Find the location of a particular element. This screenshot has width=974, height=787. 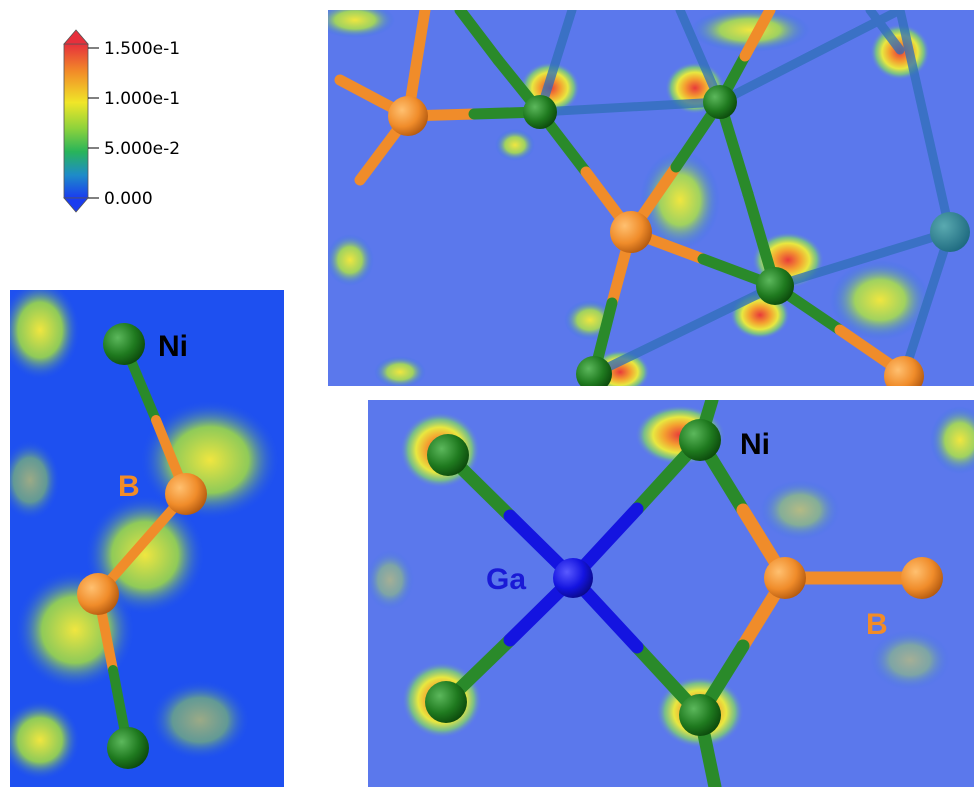

gallium-atom is located at coordinates (573, 578).